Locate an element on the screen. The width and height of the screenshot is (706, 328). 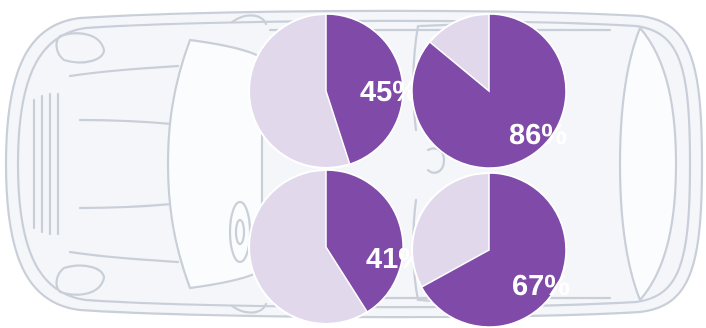
mirror-bottom is located at coordinates (249, 308).